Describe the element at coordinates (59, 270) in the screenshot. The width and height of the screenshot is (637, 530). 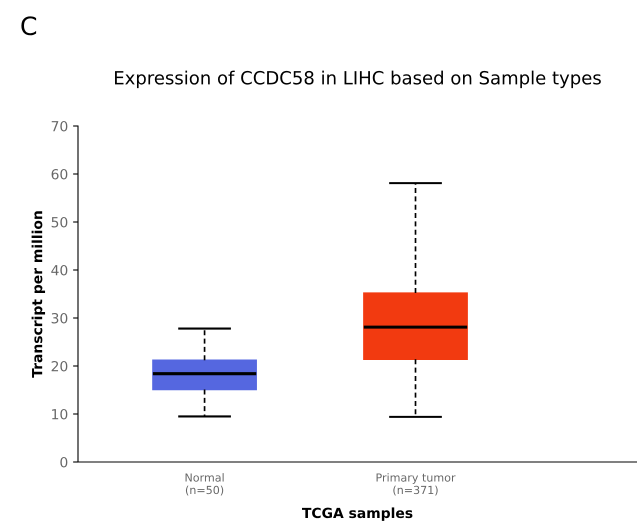
I see `y-tick-label: 40` at that location.